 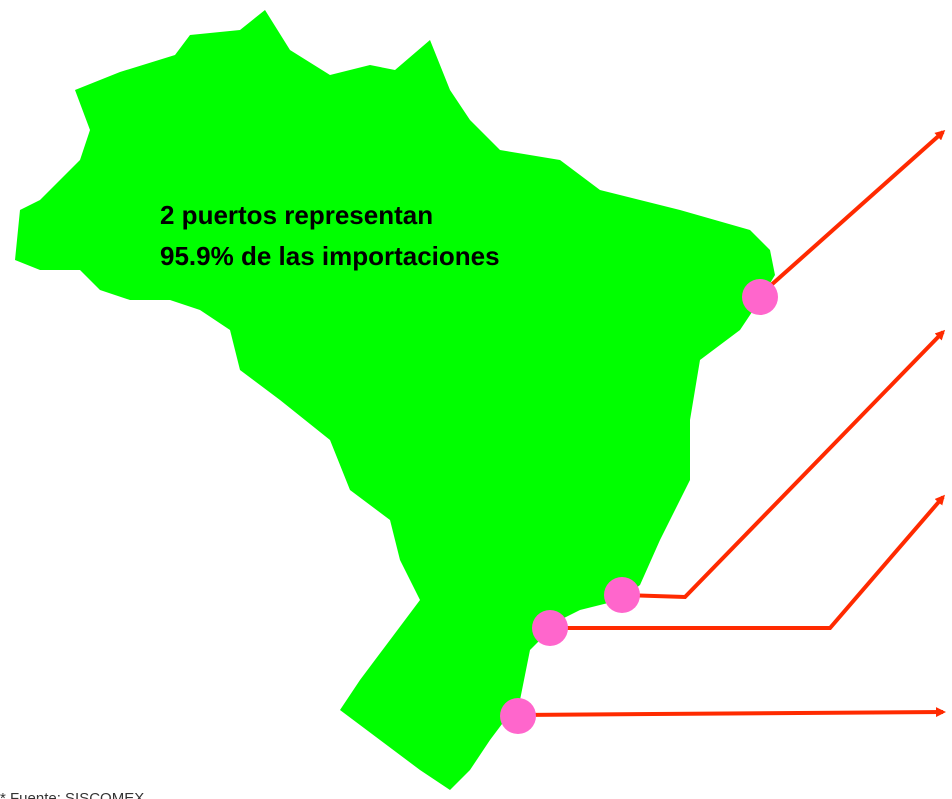 I want to click on annotation-line: 2 puertos representan, so click(x=296, y=215).